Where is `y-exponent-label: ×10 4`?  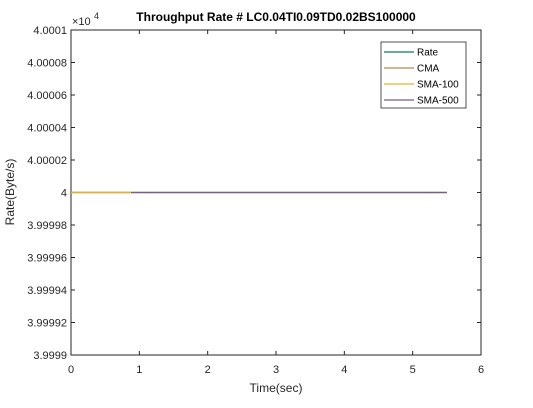 y-exponent-label: ×10 4 is located at coordinates (85, 19).